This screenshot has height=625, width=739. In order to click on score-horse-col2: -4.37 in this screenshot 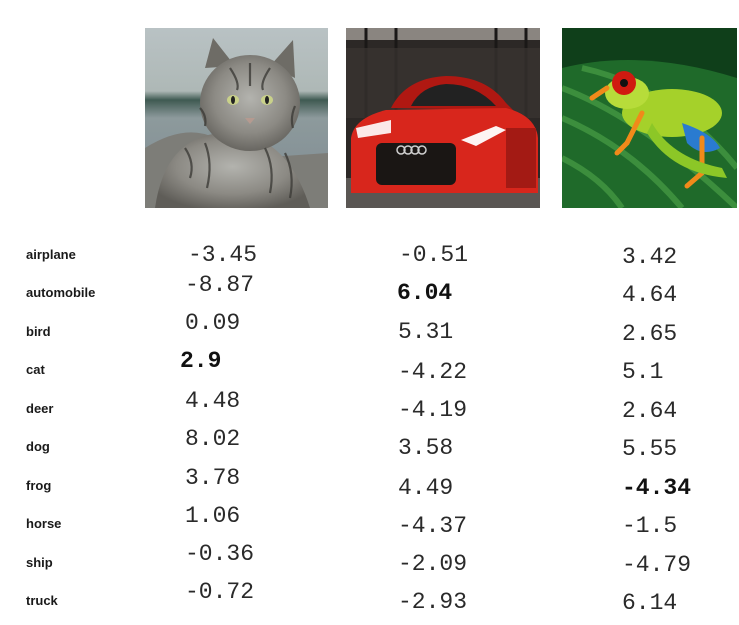, I will do `click(433, 526)`.